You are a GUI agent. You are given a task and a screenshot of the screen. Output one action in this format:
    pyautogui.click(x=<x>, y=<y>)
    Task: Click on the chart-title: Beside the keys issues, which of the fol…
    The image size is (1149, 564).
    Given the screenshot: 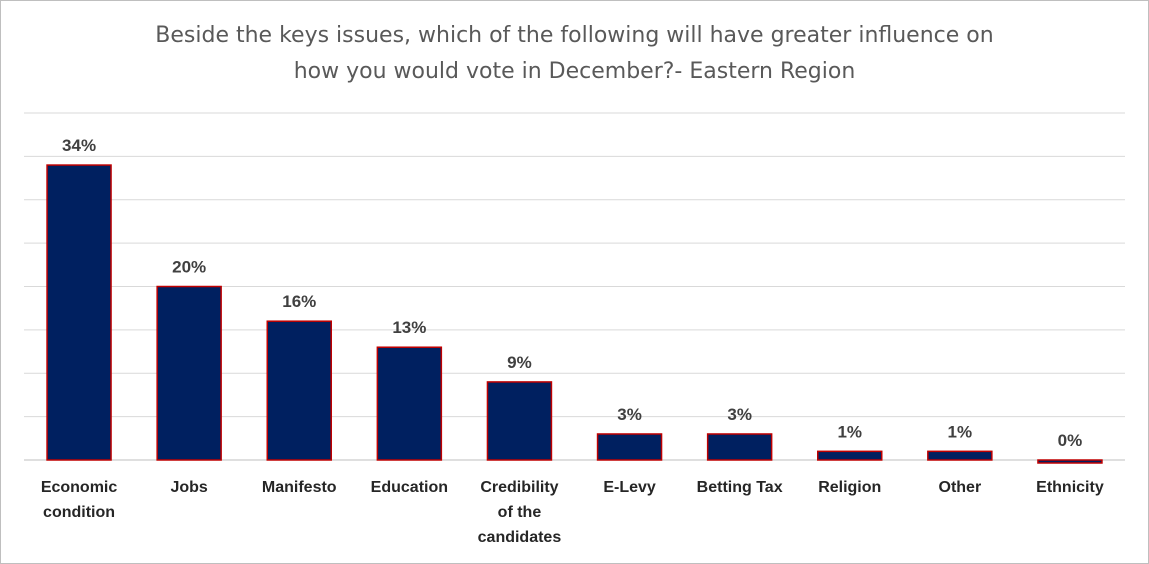 What is the action you would take?
    pyautogui.click(x=574, y=54)
    